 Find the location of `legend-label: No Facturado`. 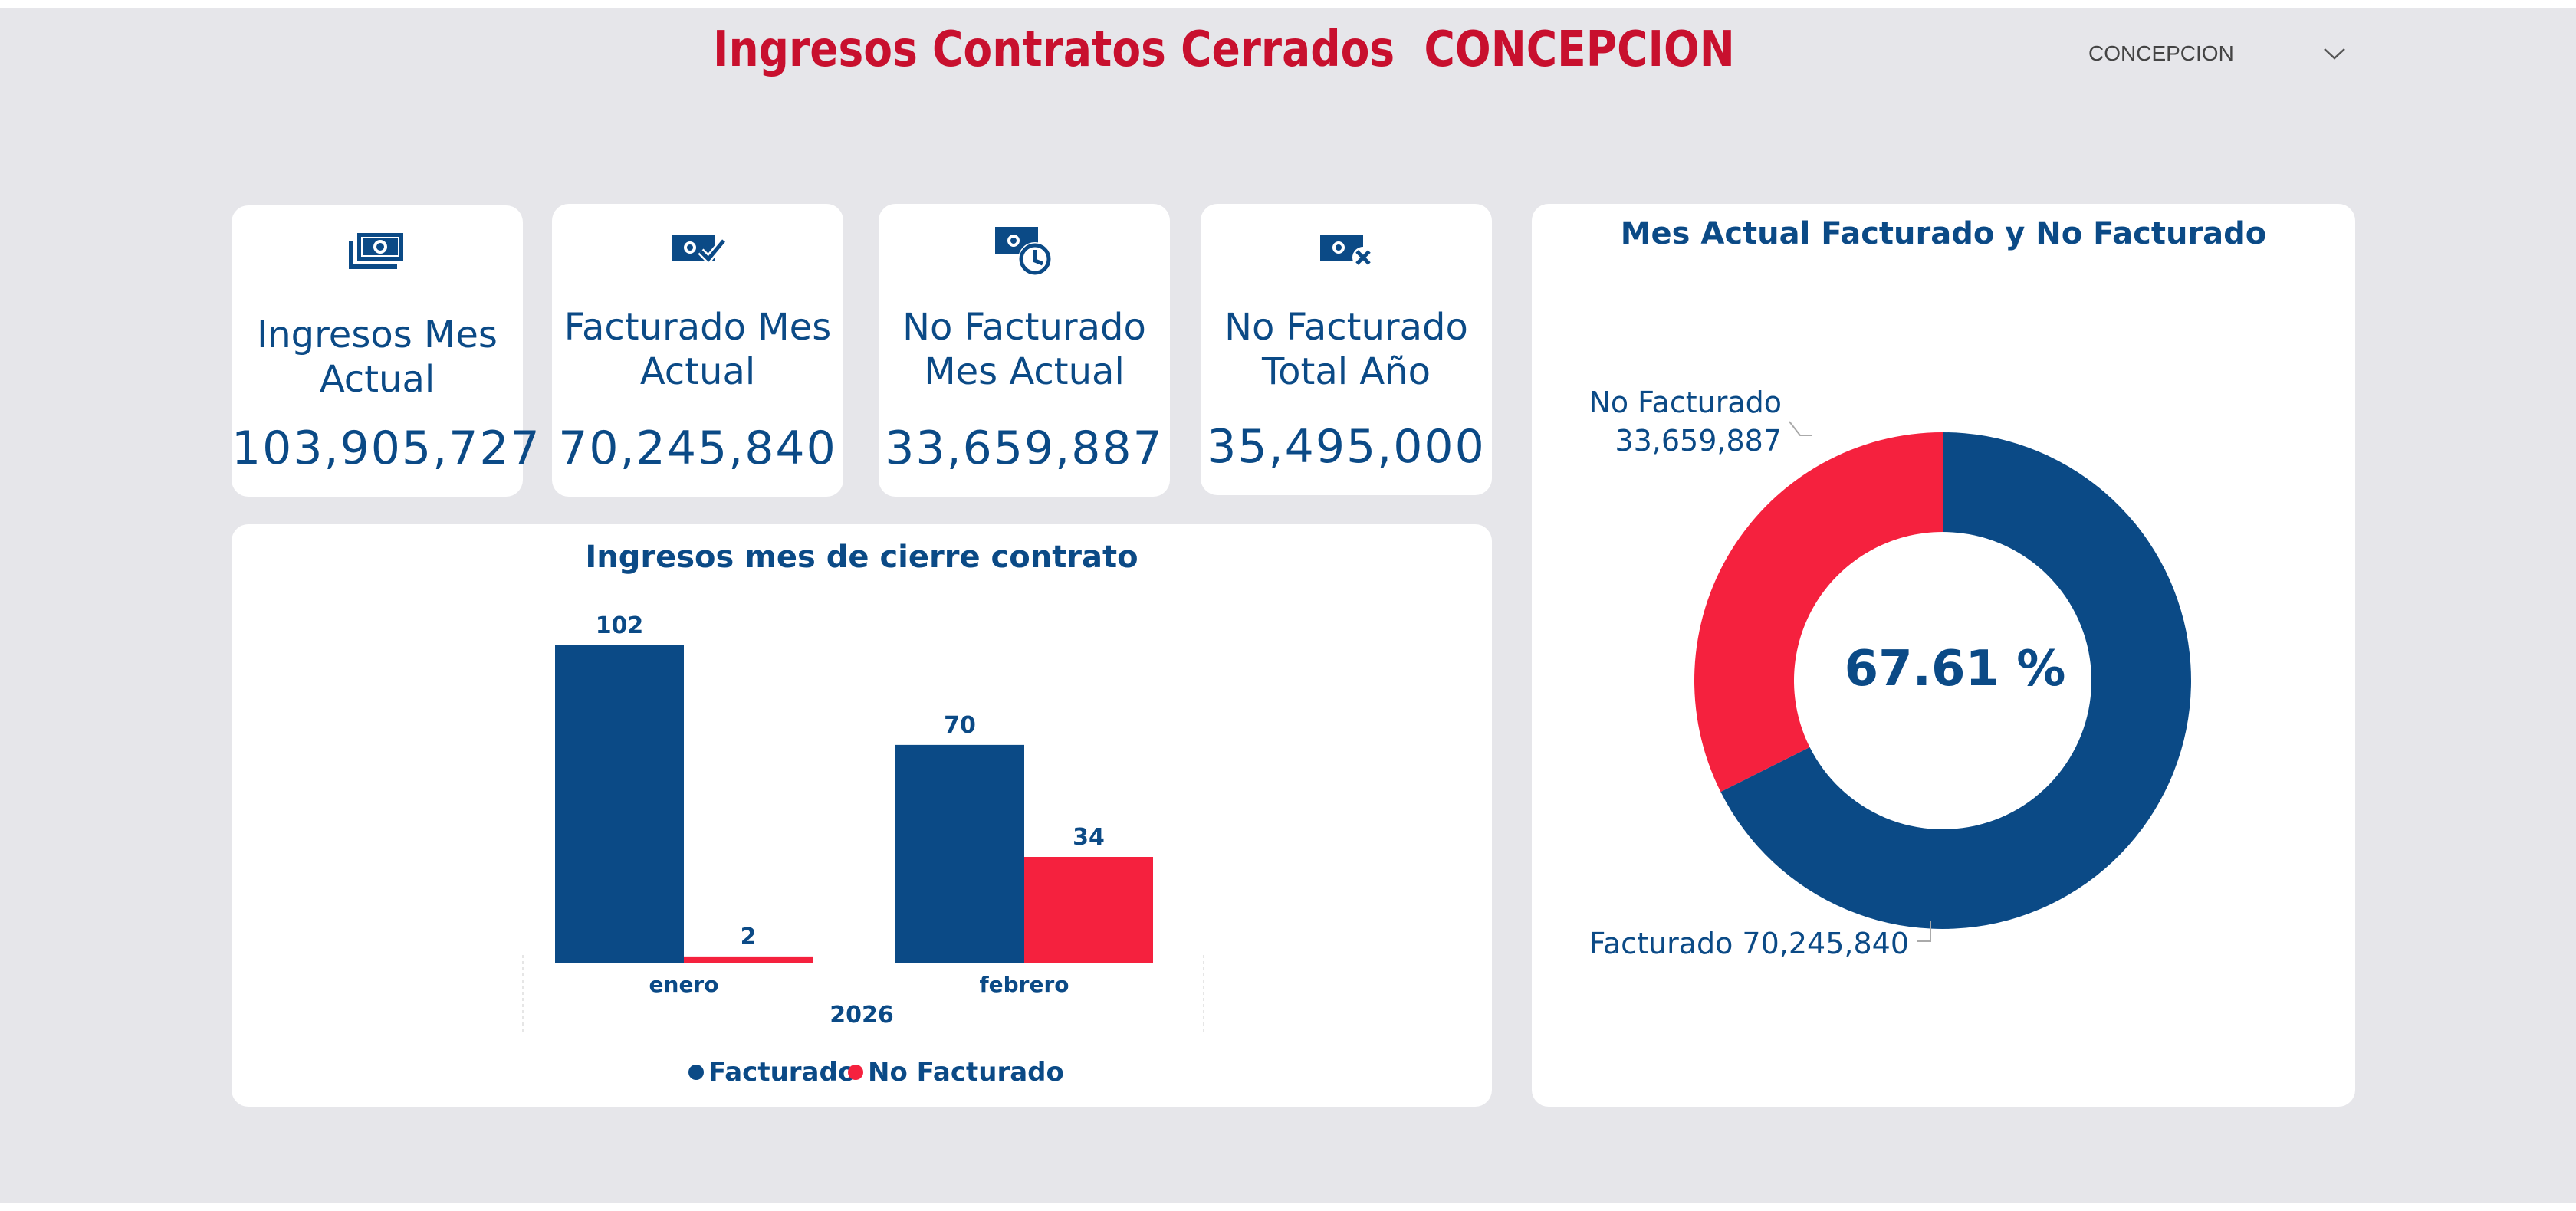

legend-label: No Facturado is located at coordinates (966, 1072).